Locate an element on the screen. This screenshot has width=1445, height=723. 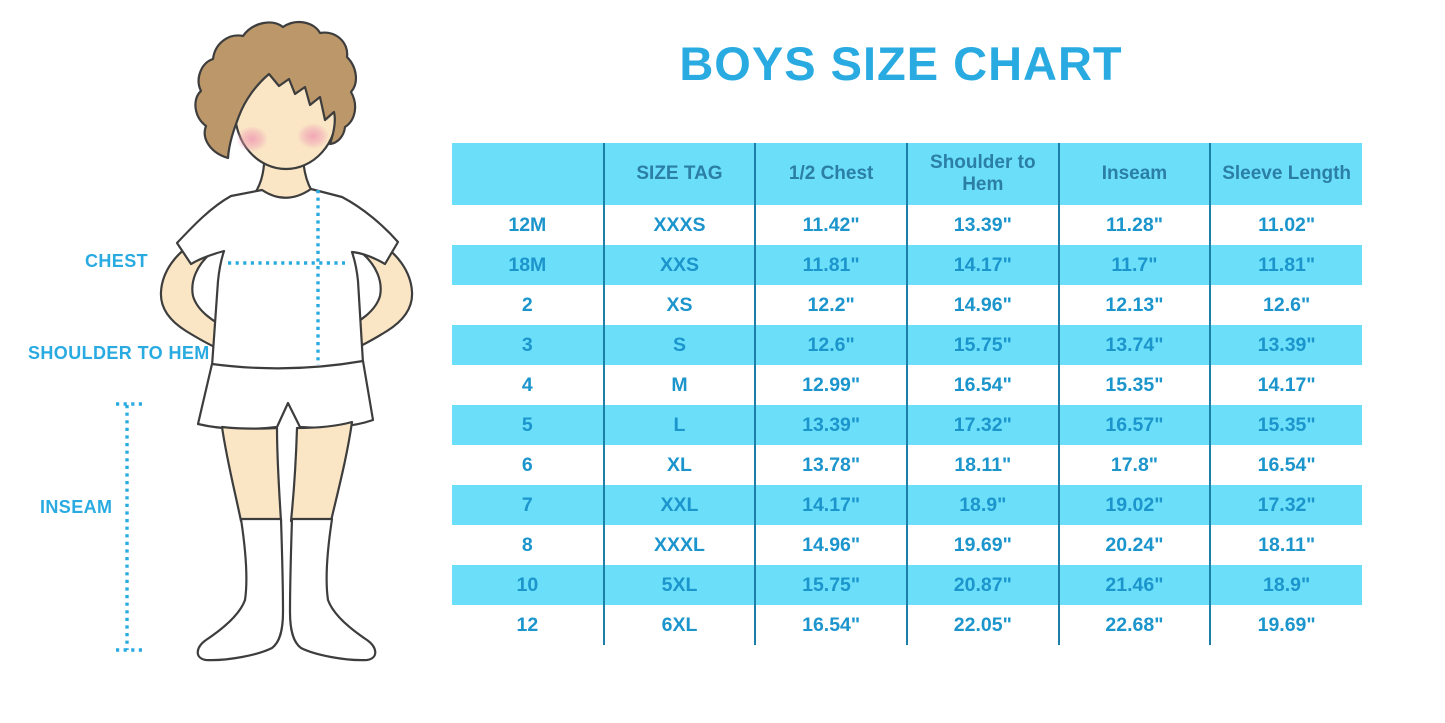
table-cell: 21.46" is located at coordinates (1134, 585).